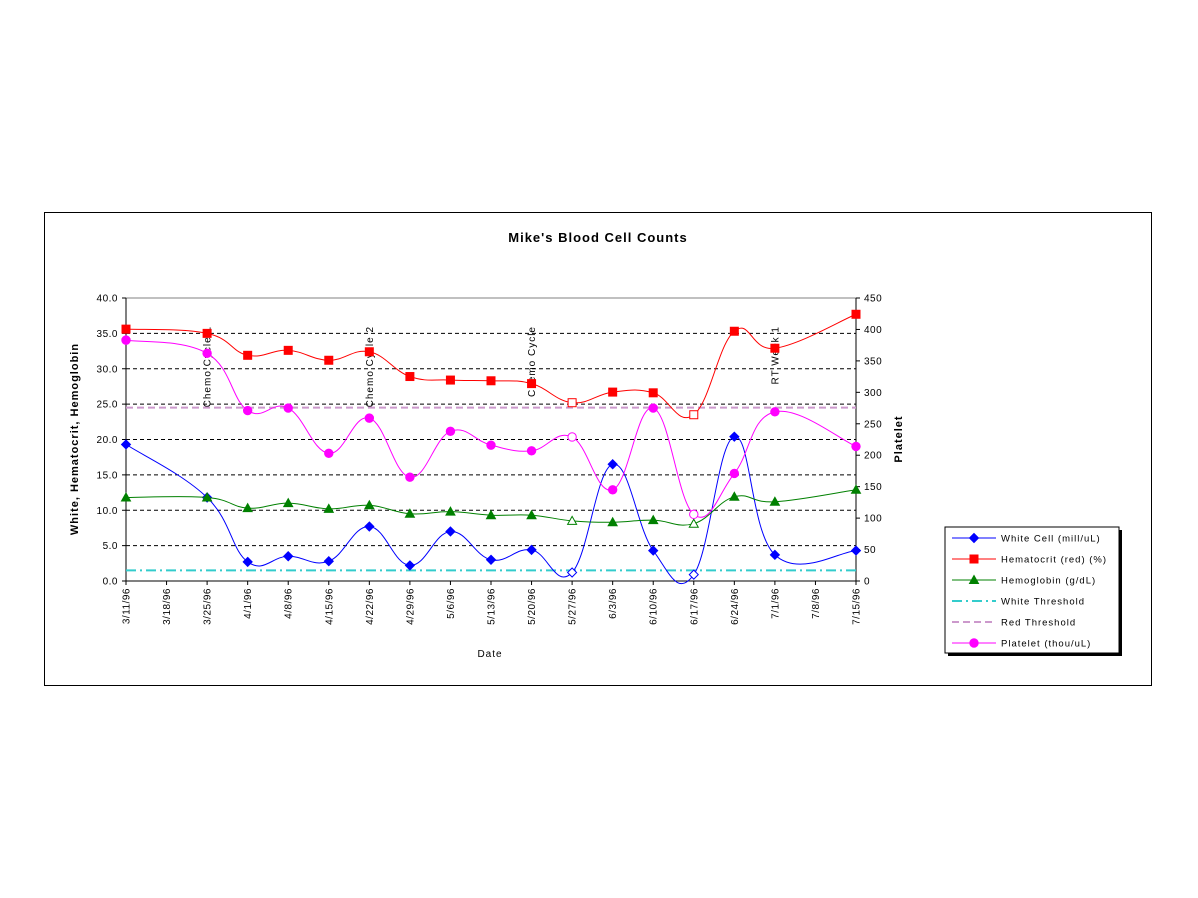 This screenshot has height=898, width=1198. Describe the element at coordinates (127, 606) in the screenshot. I see `x-tick-label: 3/11/96` at that location.